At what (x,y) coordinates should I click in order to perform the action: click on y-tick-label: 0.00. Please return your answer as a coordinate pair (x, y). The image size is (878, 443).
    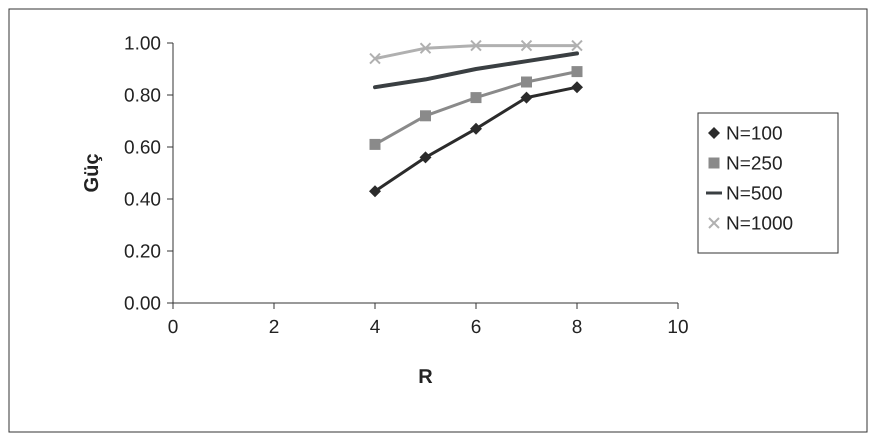
    Looking at the image, I should click on (142, 304).